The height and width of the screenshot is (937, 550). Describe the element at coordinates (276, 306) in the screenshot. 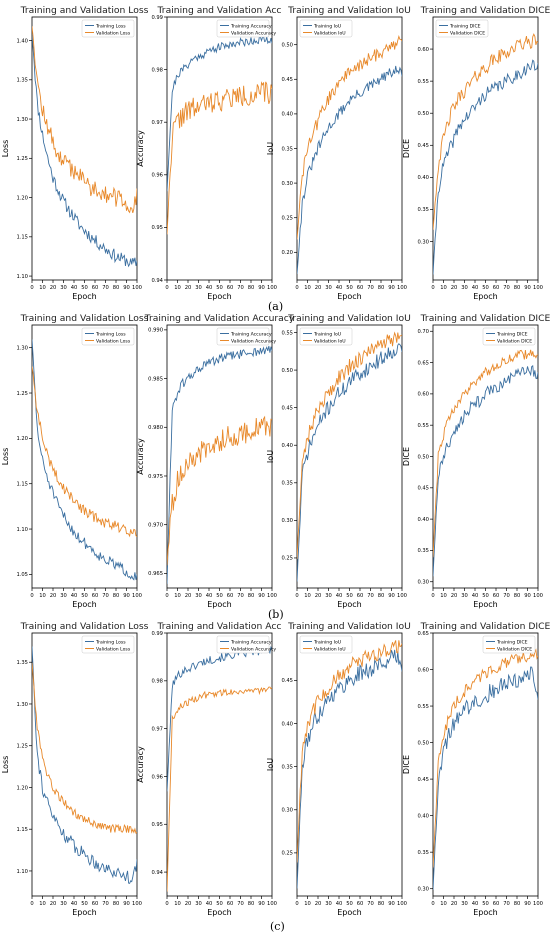

I see `panel-label-a: (a)` at that location.